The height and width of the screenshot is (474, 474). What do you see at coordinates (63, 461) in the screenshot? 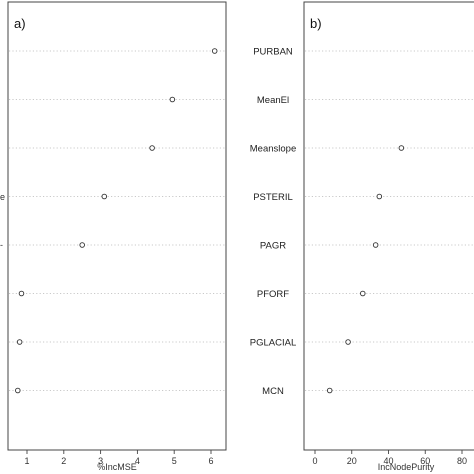
I see `panel-a-xtick-label: 2` at bounding box center [63, 461].